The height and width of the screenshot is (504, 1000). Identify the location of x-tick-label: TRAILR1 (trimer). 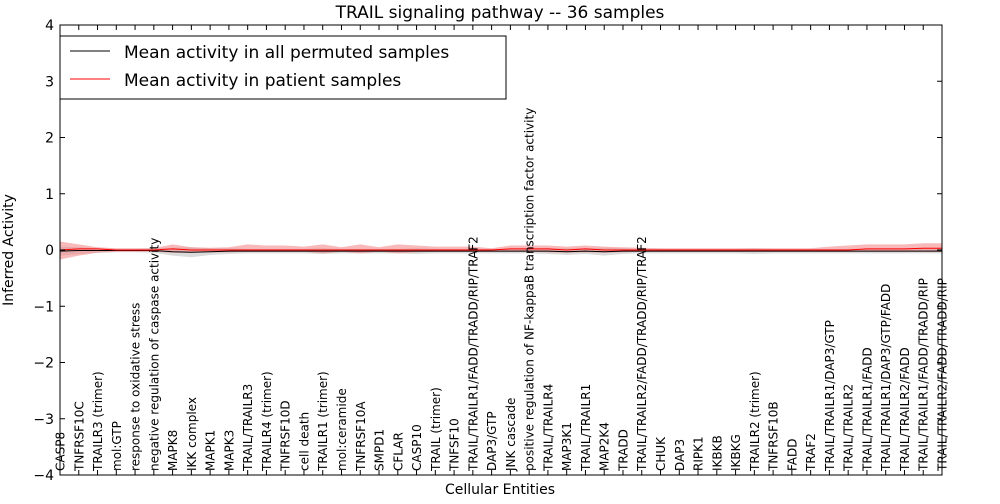
(323, 421).